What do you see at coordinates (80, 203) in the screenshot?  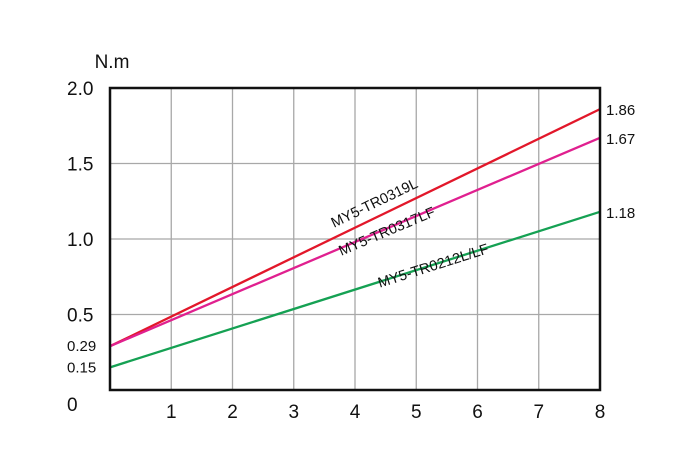 I see `y-axis-ticks: 0.5 1.0 1.5 2.0` at bounding box center [80, 203].